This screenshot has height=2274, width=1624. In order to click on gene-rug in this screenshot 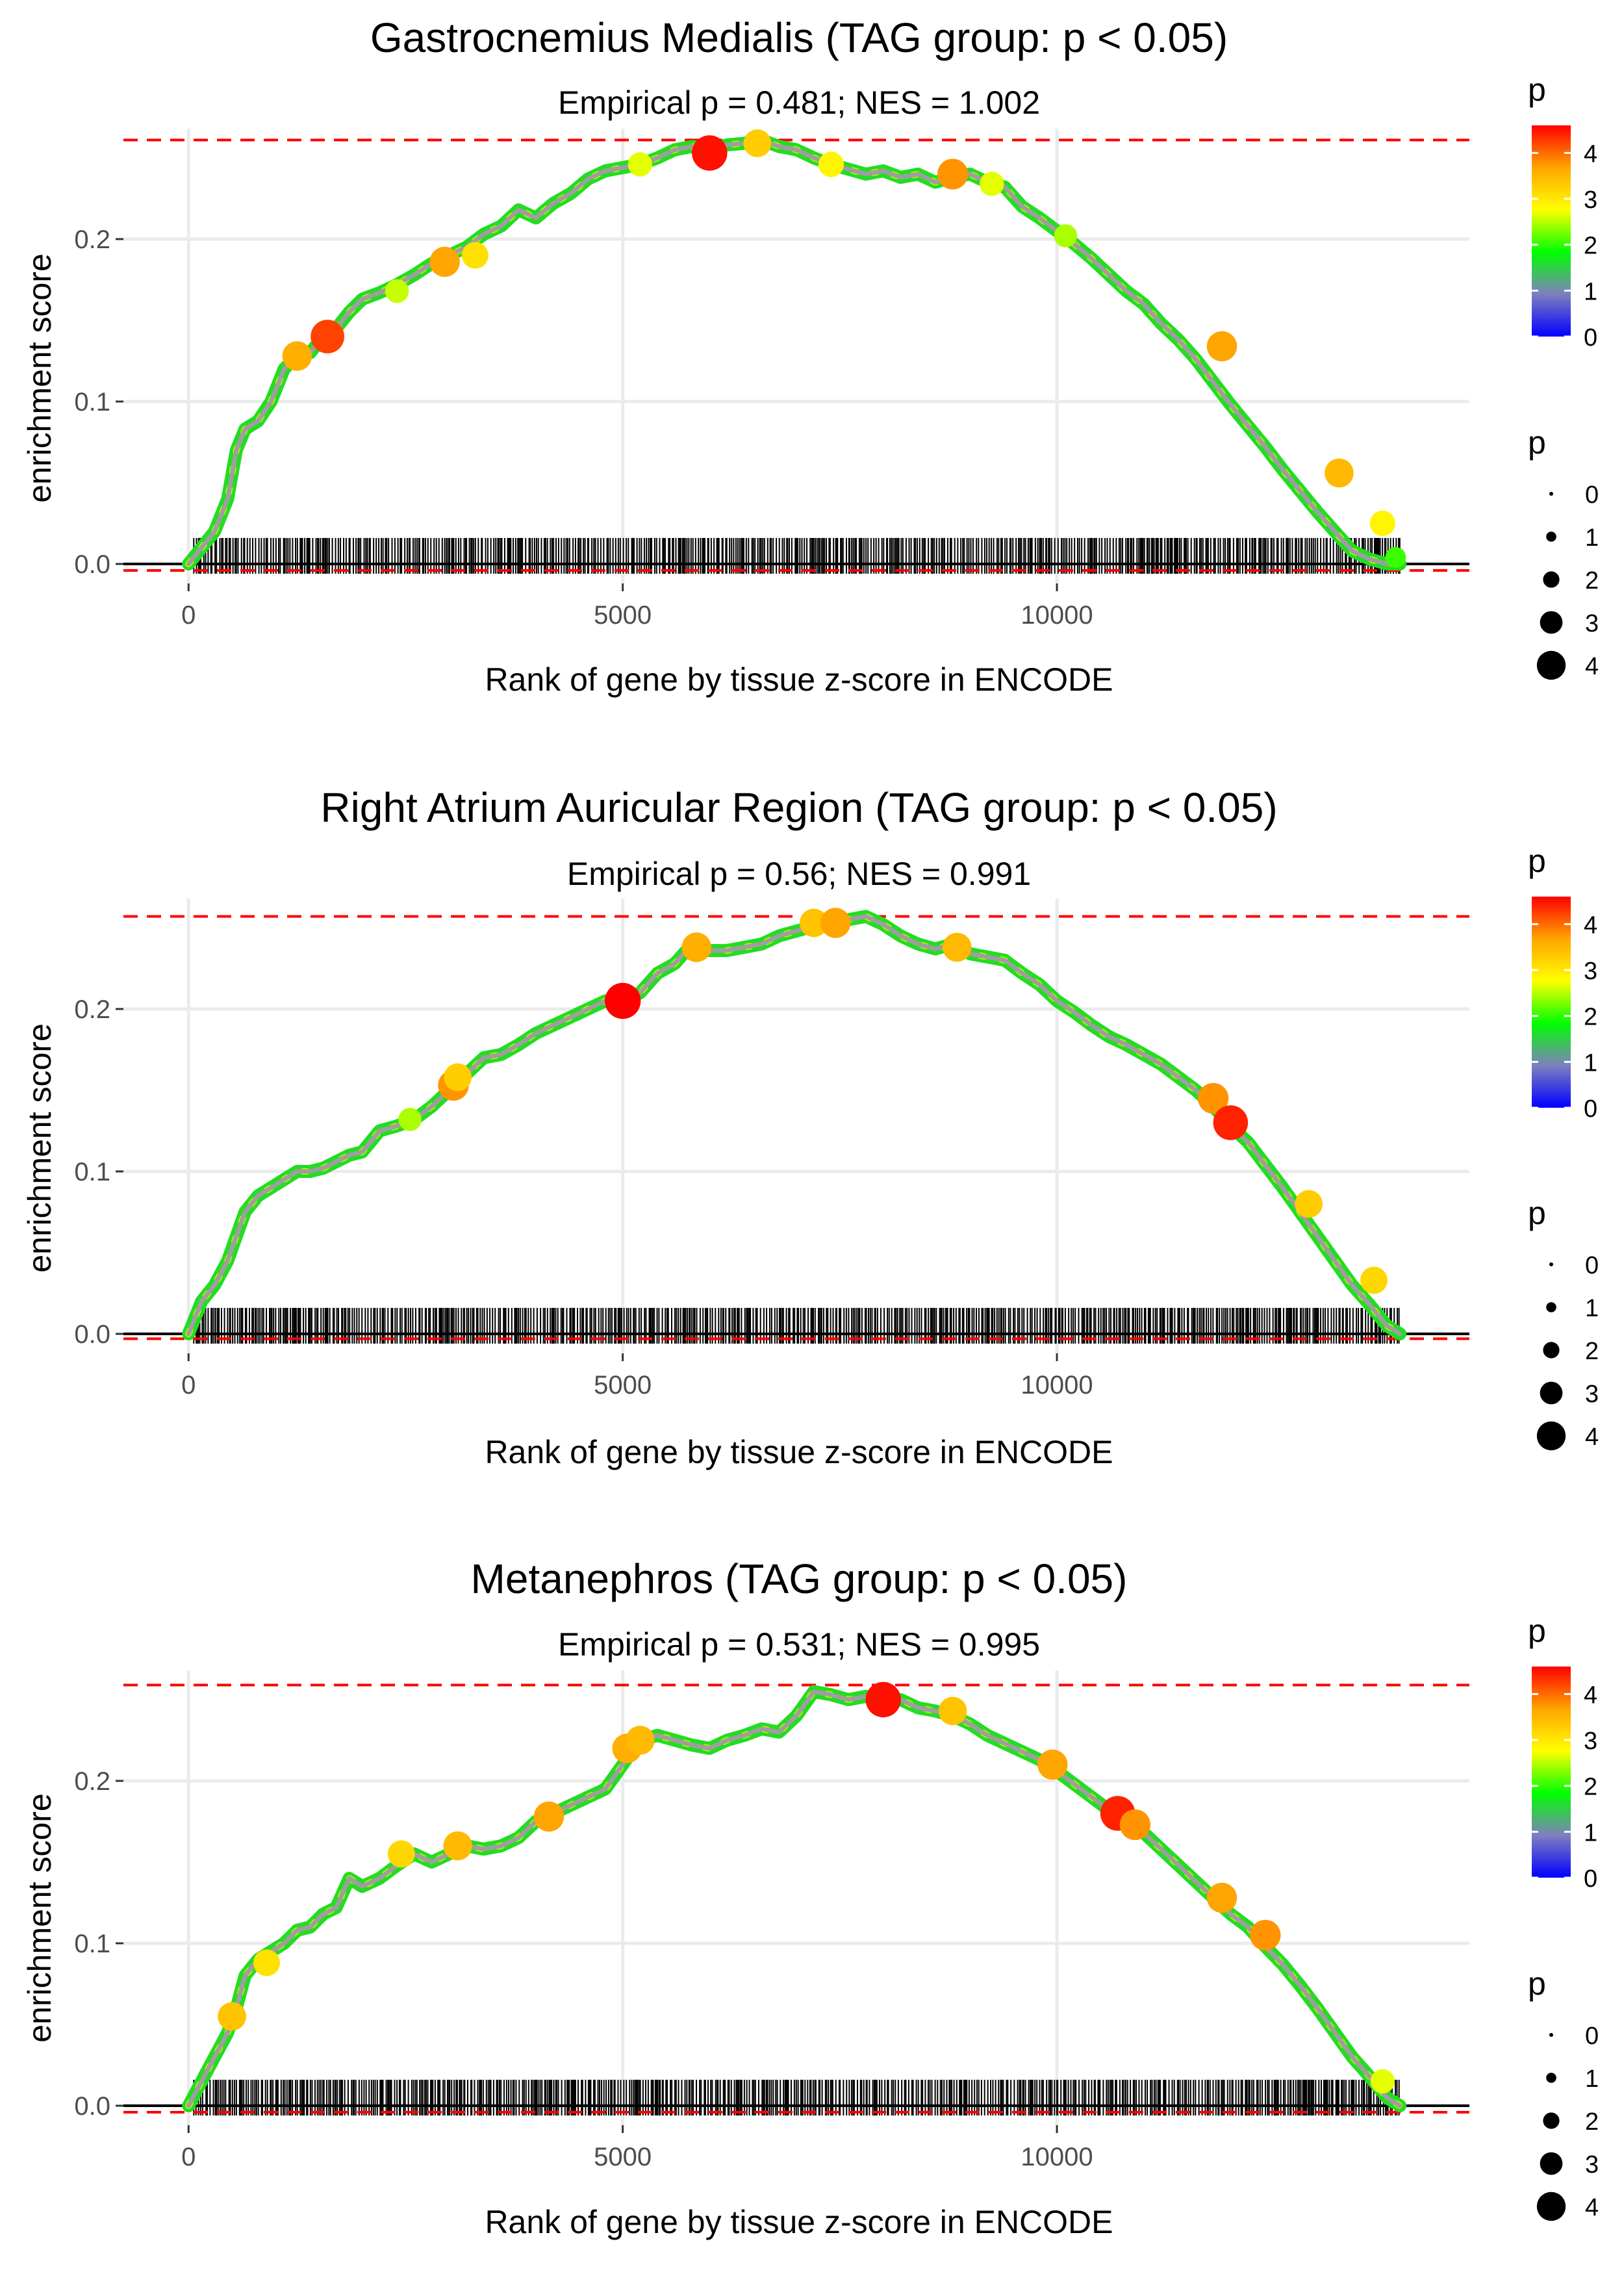, I will do `click(796, 1326)`.